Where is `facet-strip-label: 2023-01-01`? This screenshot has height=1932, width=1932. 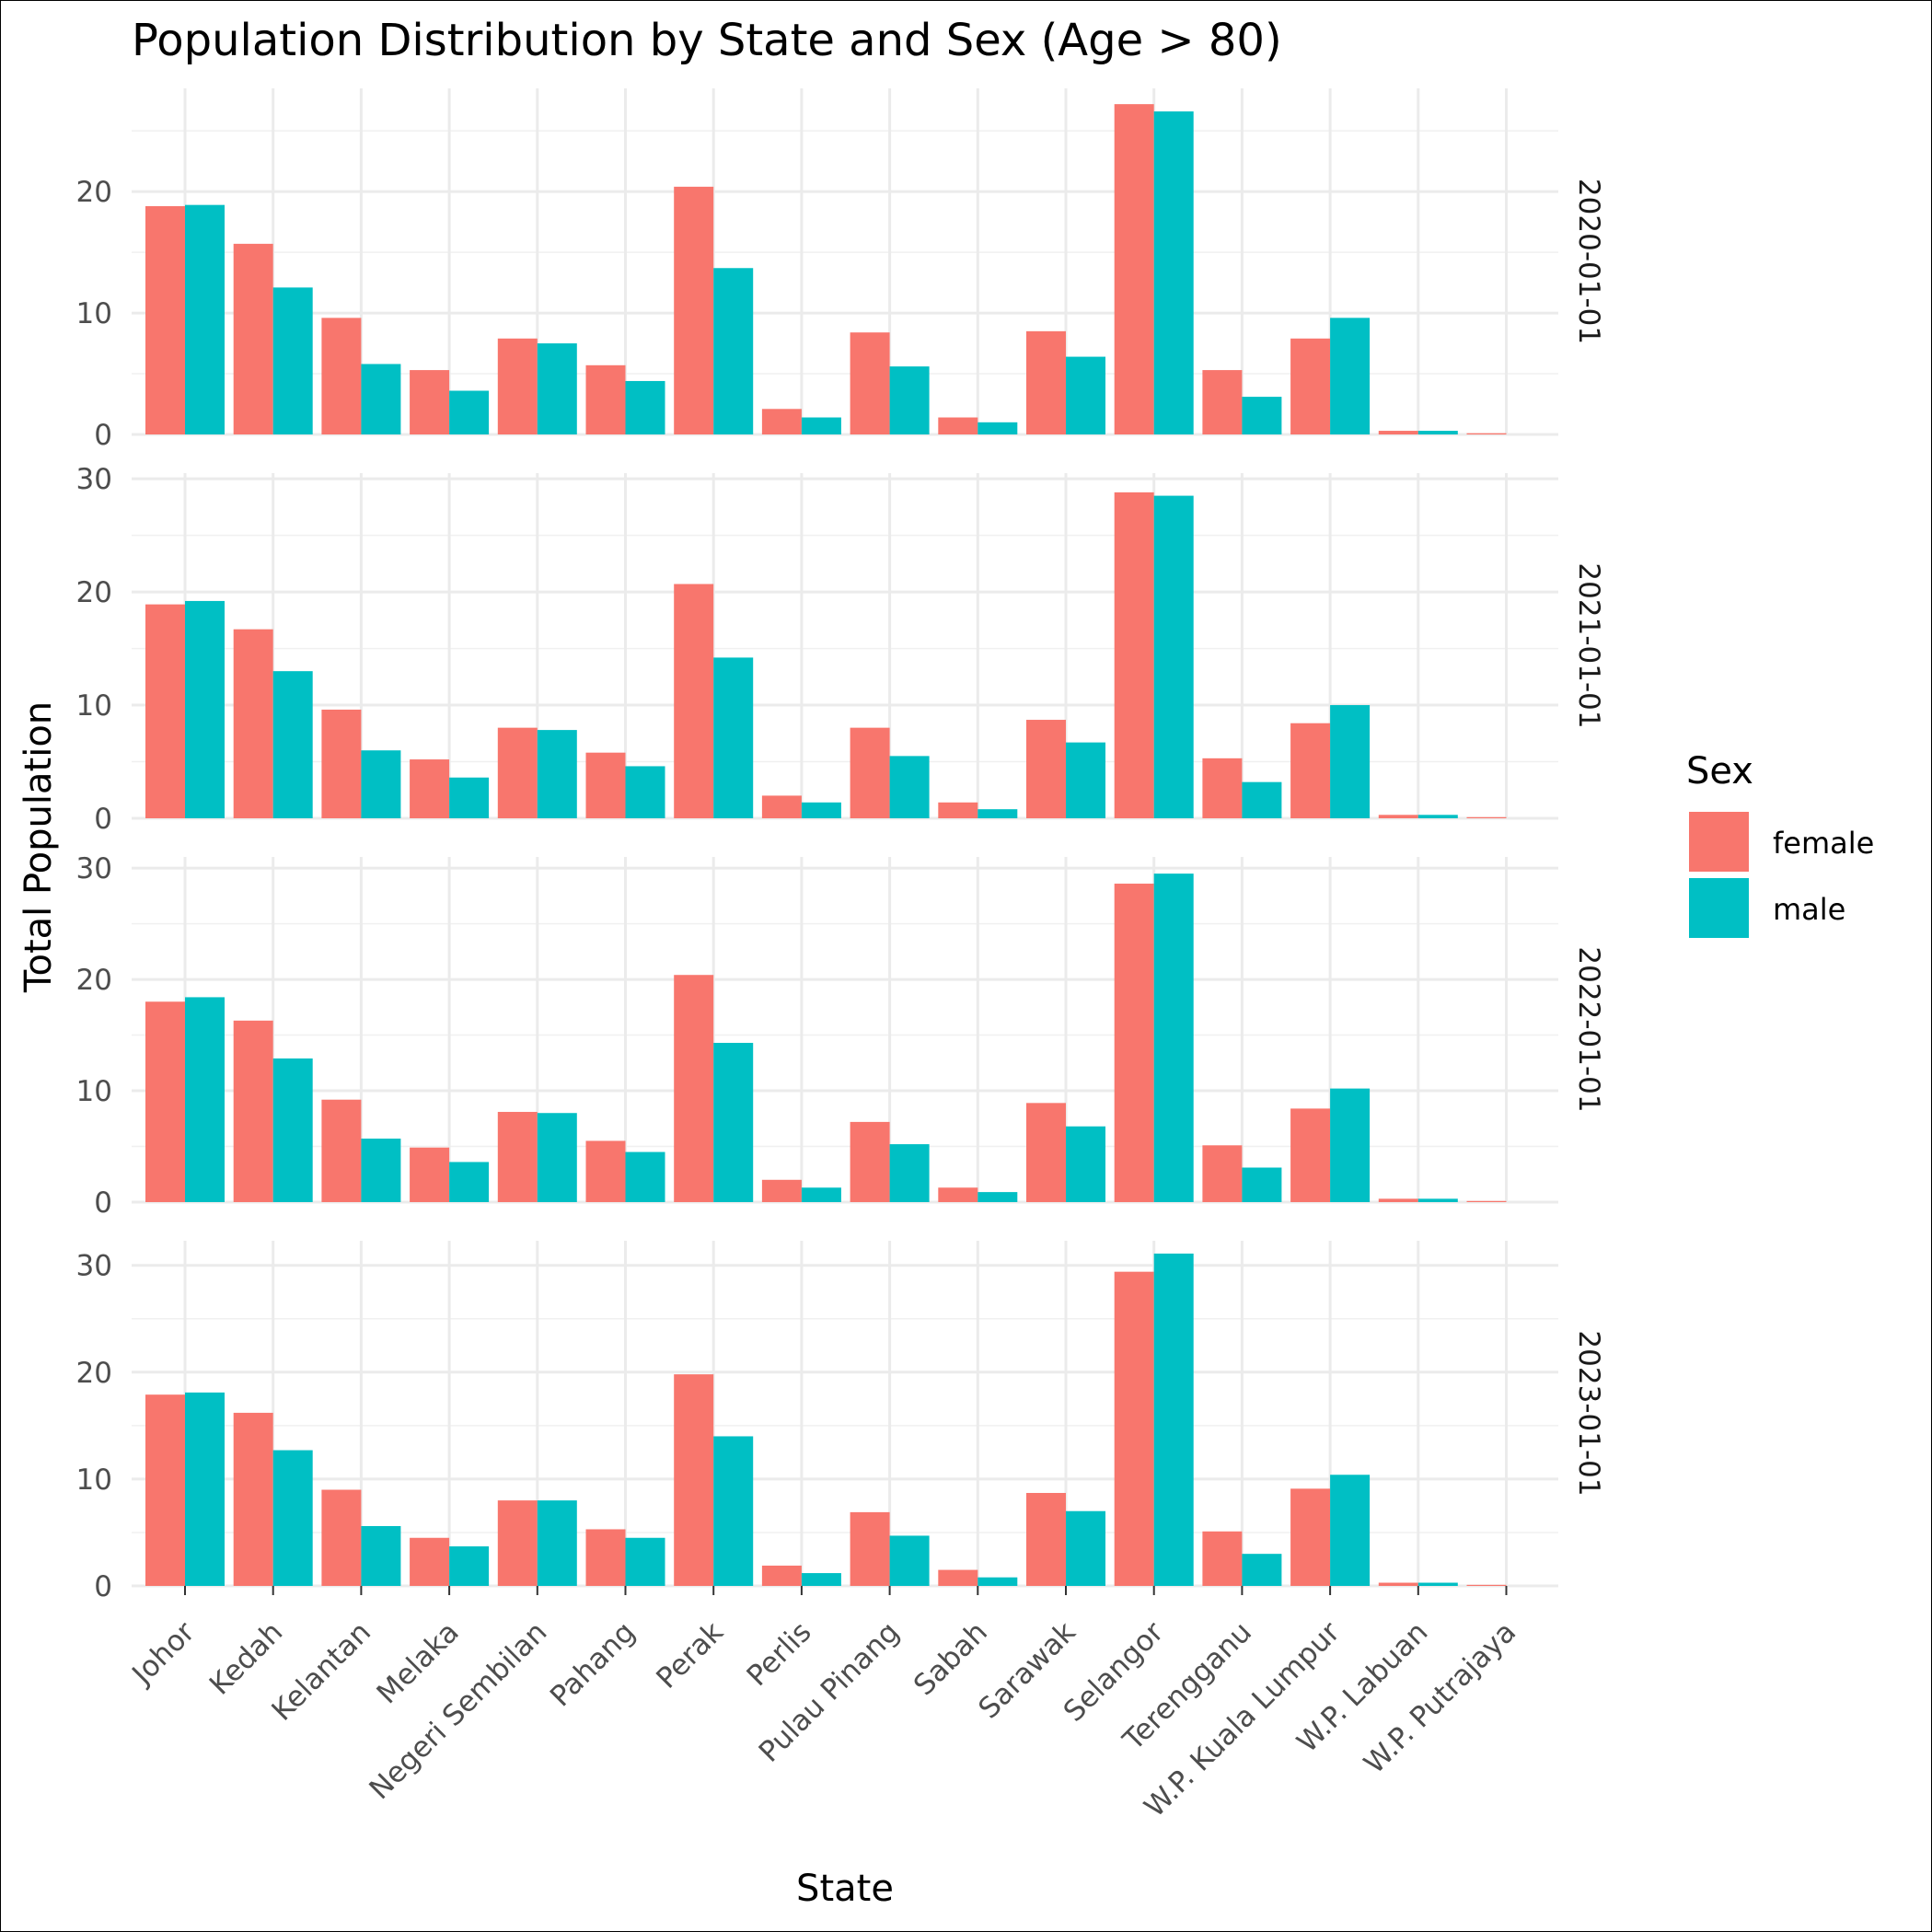 facet-strip-label: 2023-01-01 is located at coordinates (1589, 1413).